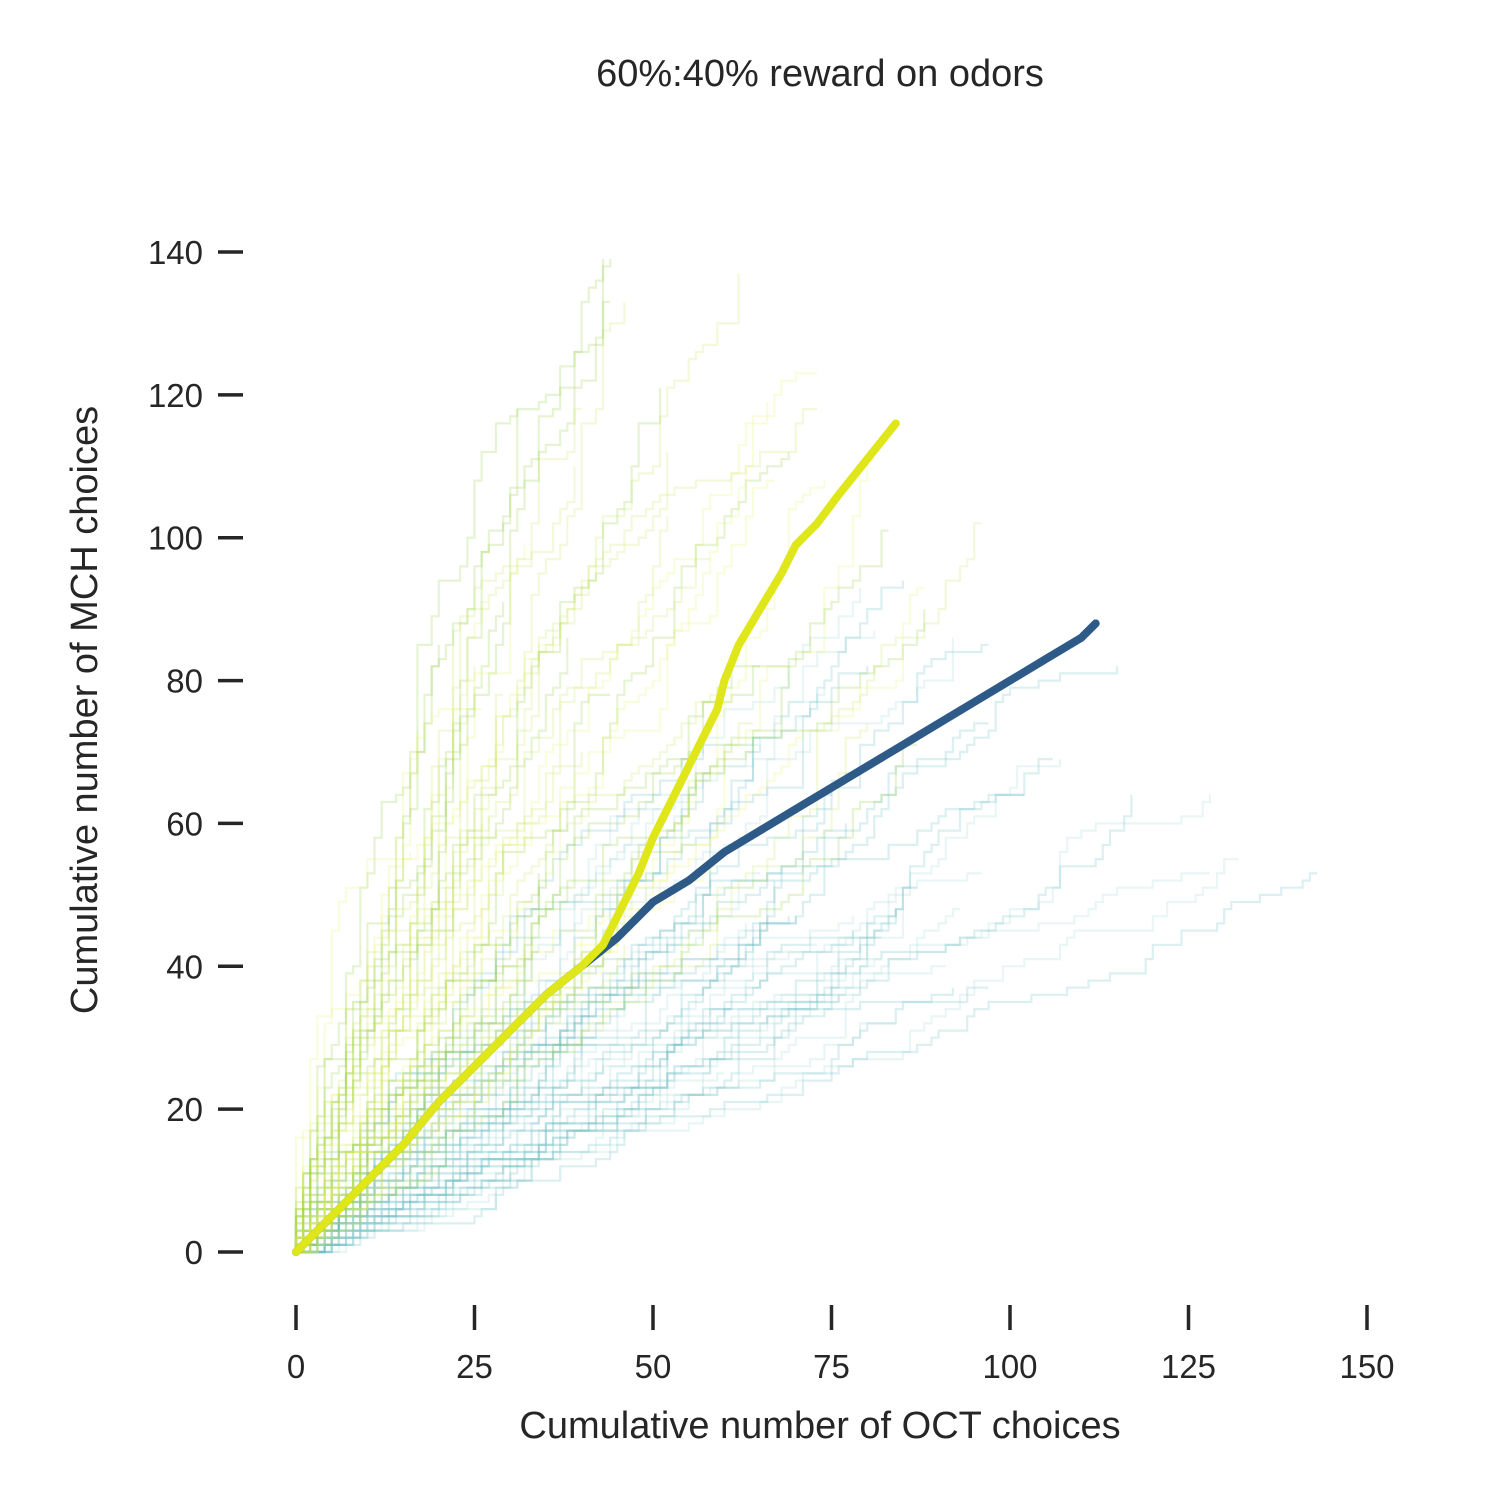 This screenshot has width=1500, height=1500. Describe the element at coordinates (819, 1426) in the screenshot. I see `x-axis-title: Cumulative number of OCT choices` at that location.